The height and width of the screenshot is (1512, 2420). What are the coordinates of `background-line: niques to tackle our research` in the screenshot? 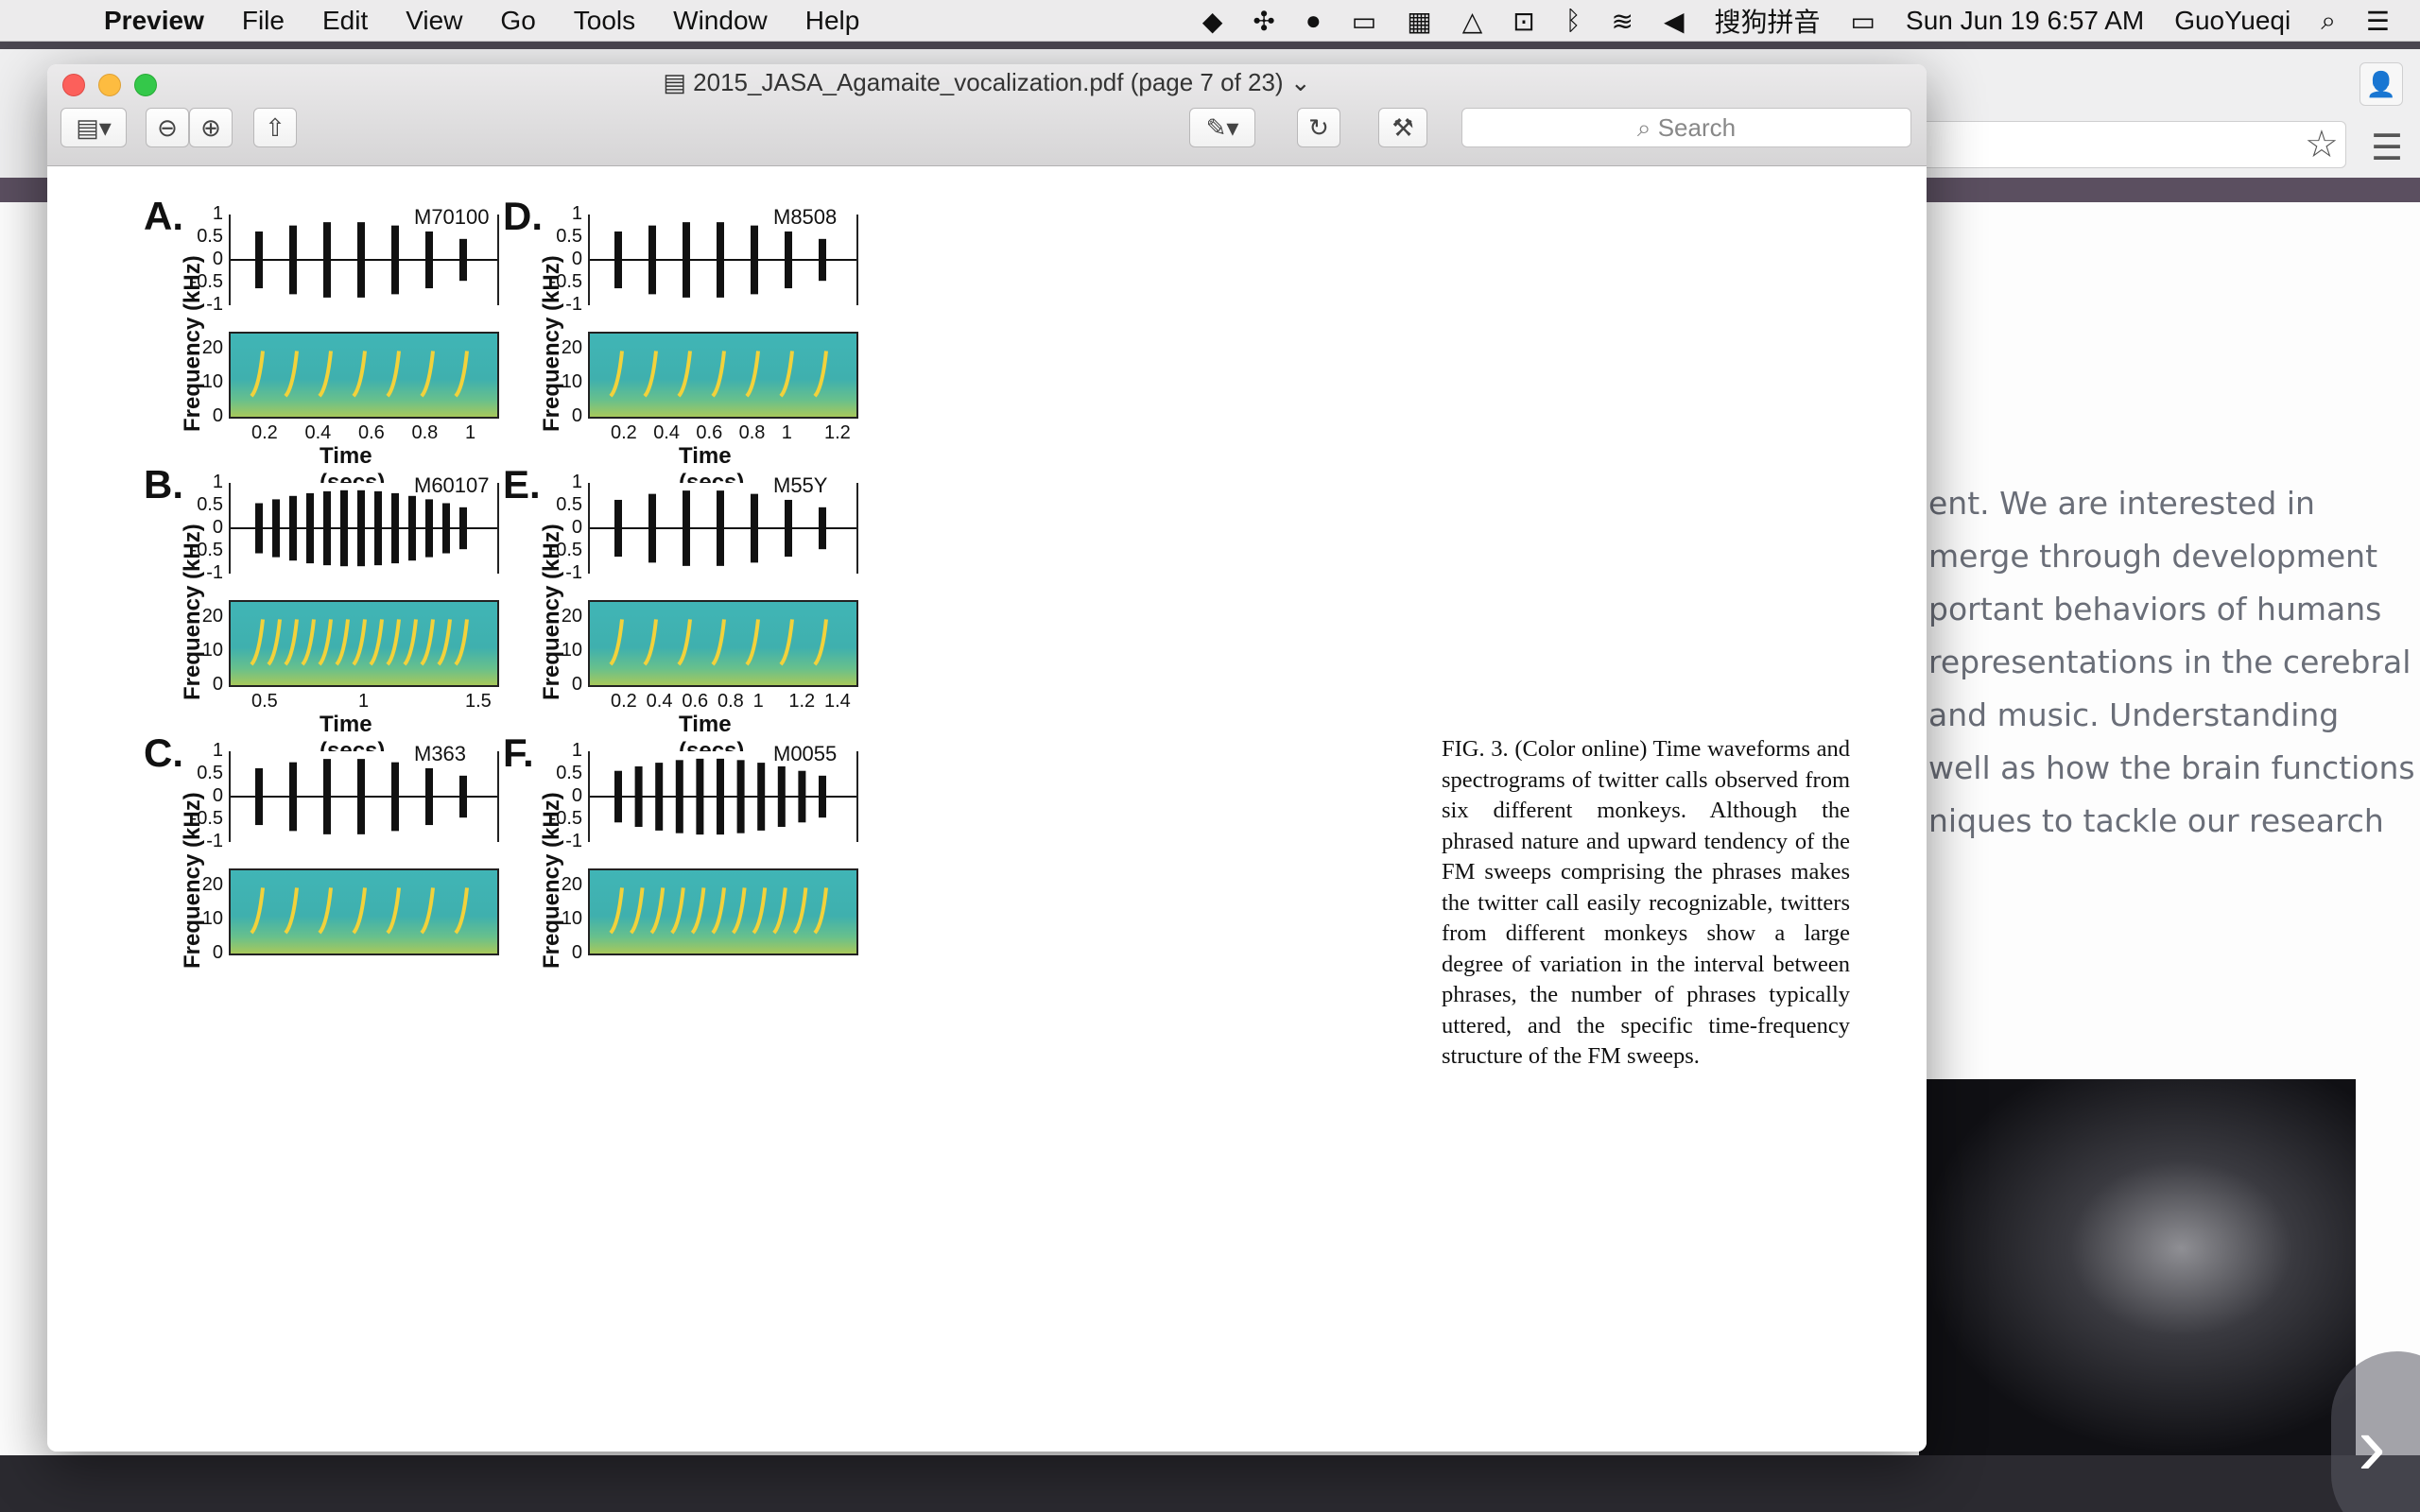 It's located at (2156, 820).